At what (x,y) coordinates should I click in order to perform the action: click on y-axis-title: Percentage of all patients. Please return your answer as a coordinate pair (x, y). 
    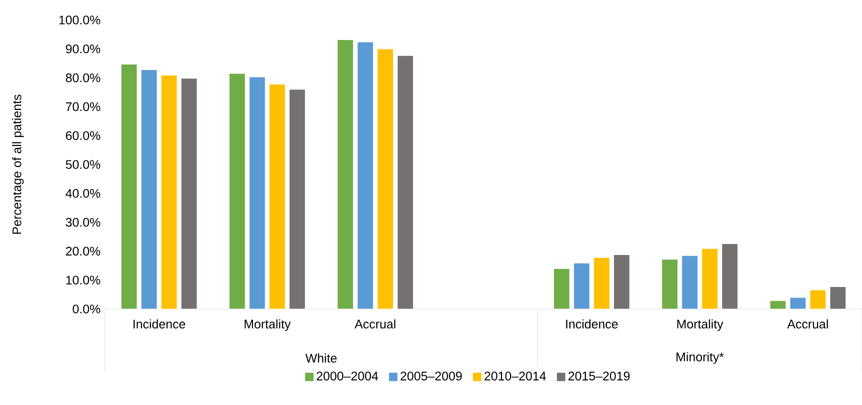
    Looking at the image, I should click on (18, 164).